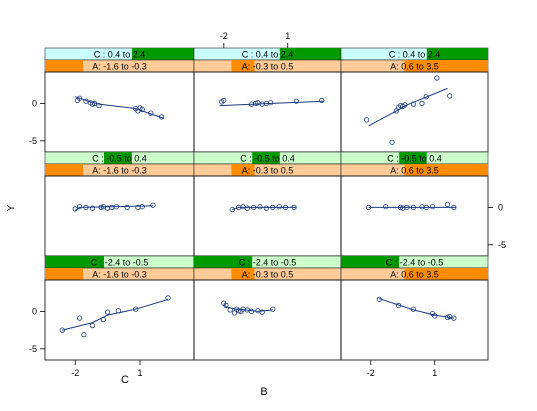 The height and width of the screenshot is (411, 537). I want to click on strip-c-label: C : -0.5 to 0.4, so click(414, 159).